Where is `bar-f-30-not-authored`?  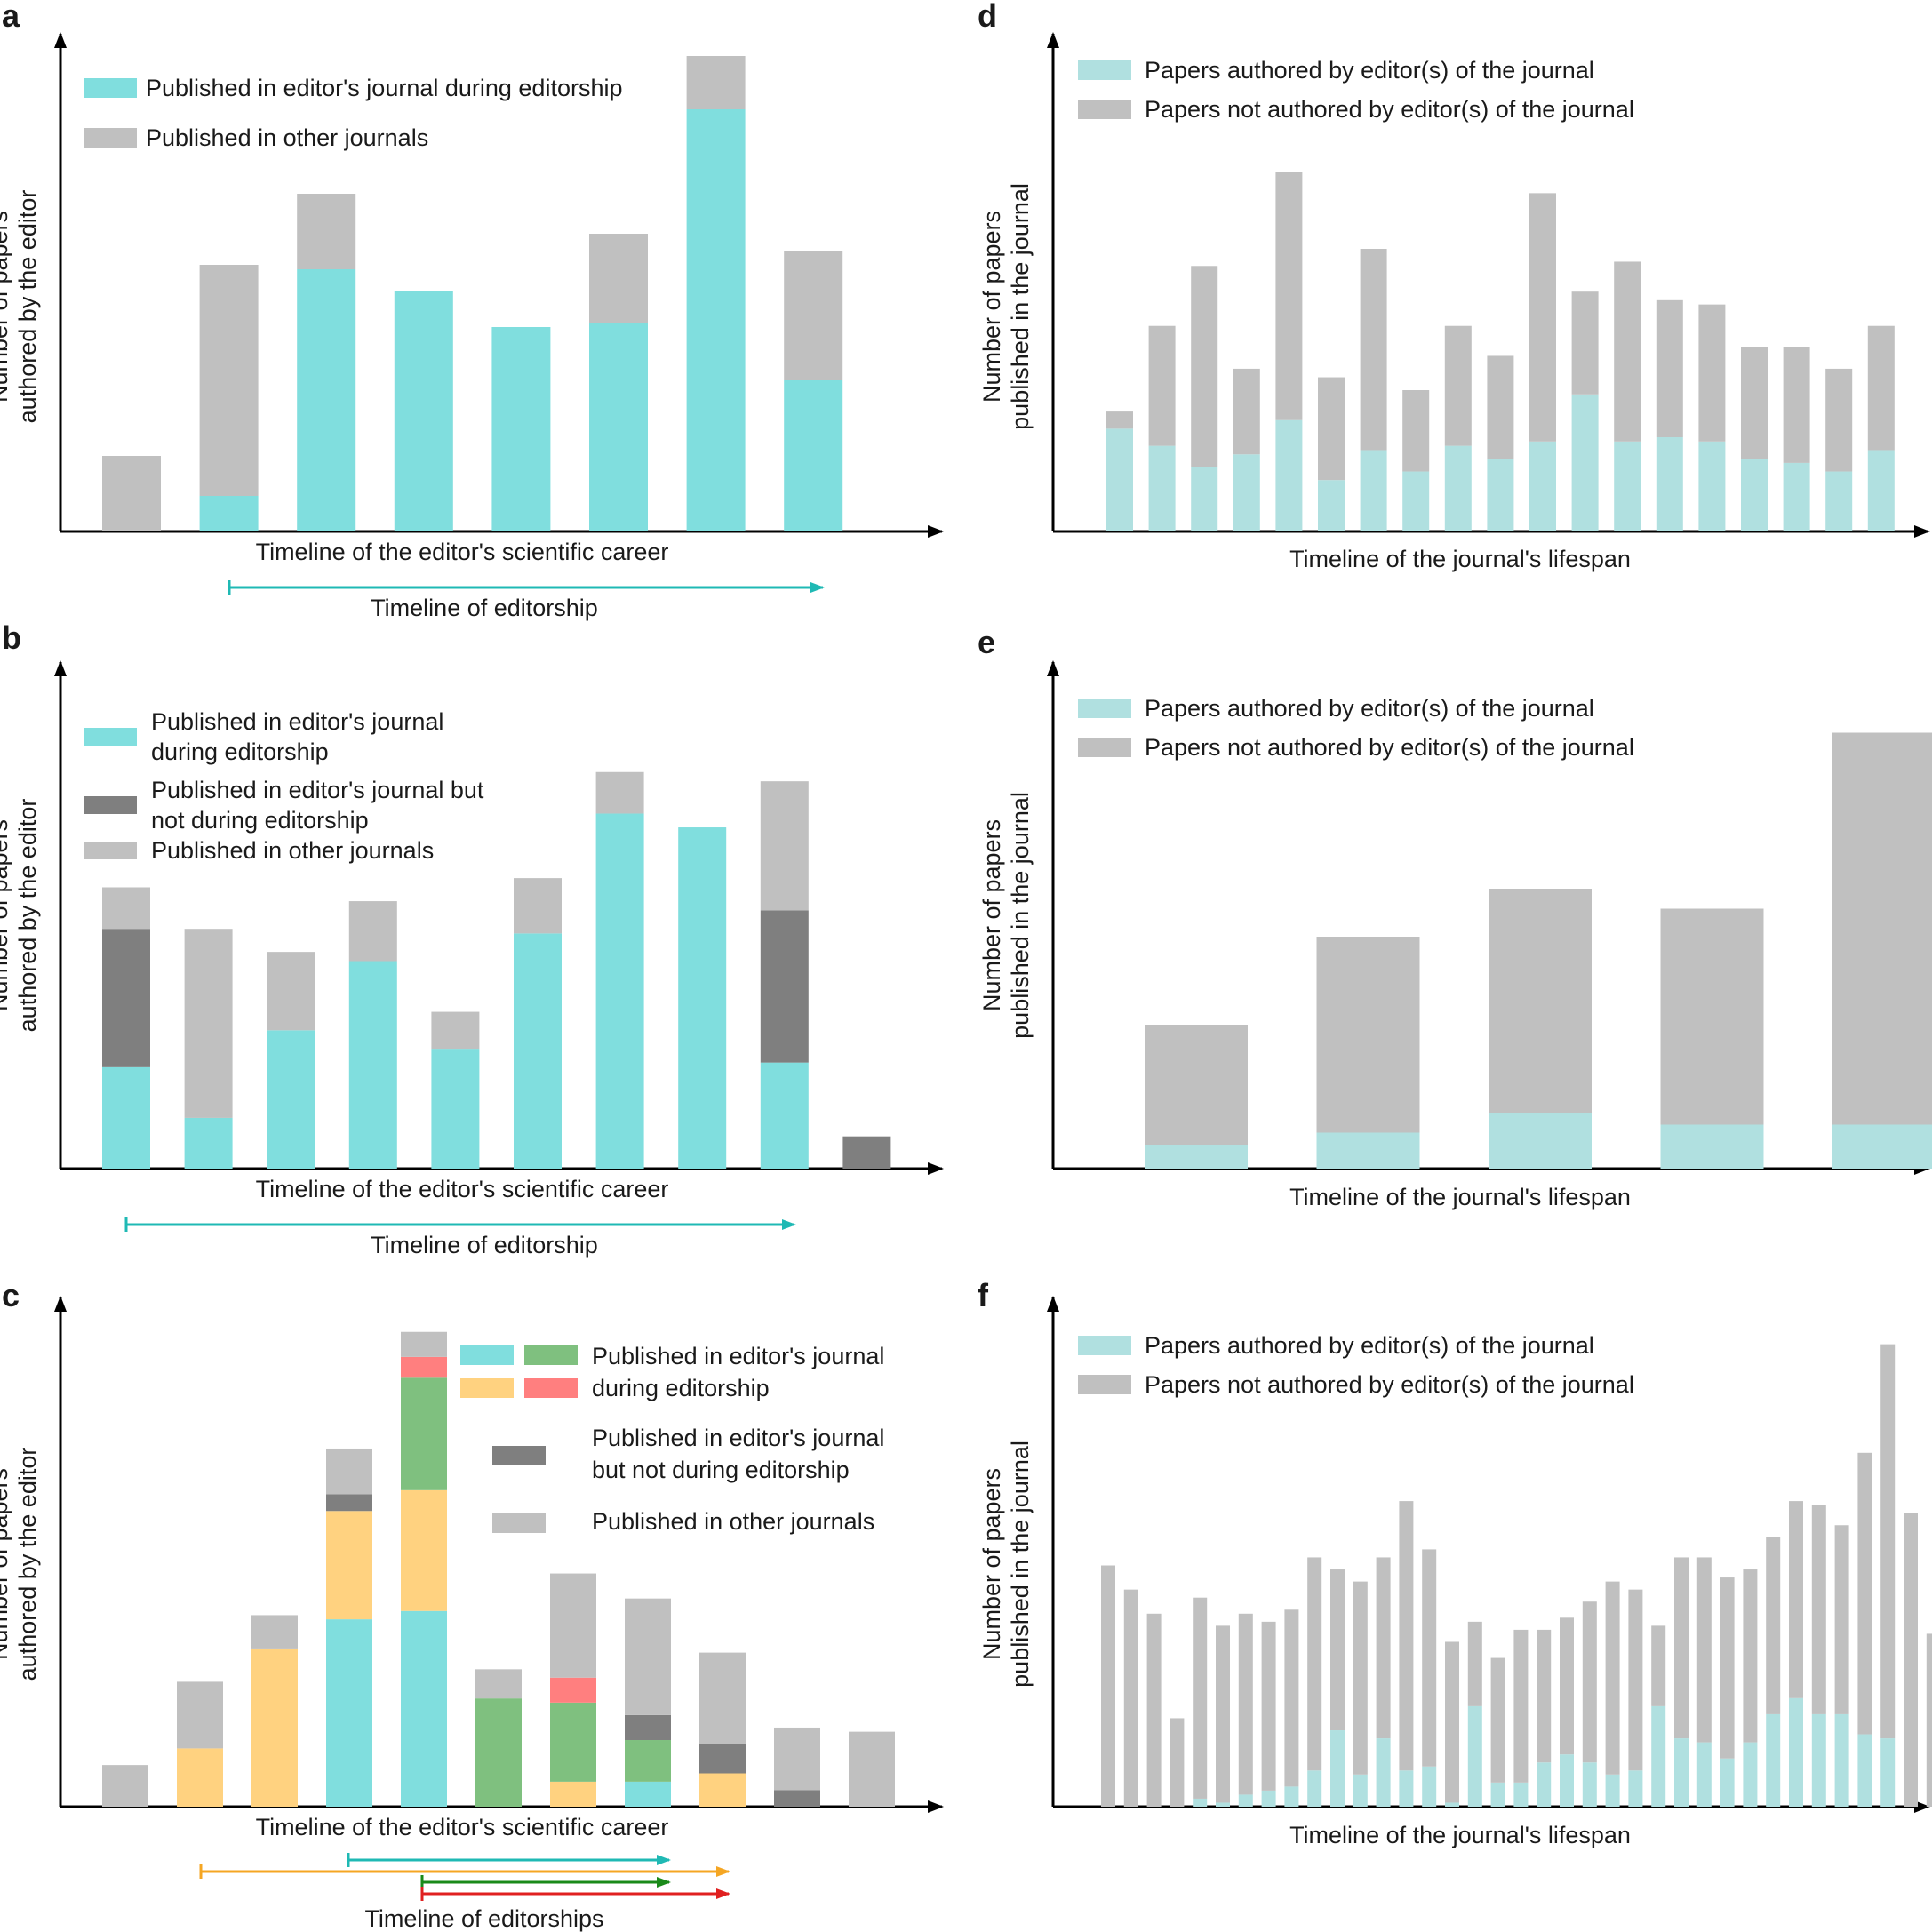
bar-f-30-not-authored is located at coordinates (1796, 1599).